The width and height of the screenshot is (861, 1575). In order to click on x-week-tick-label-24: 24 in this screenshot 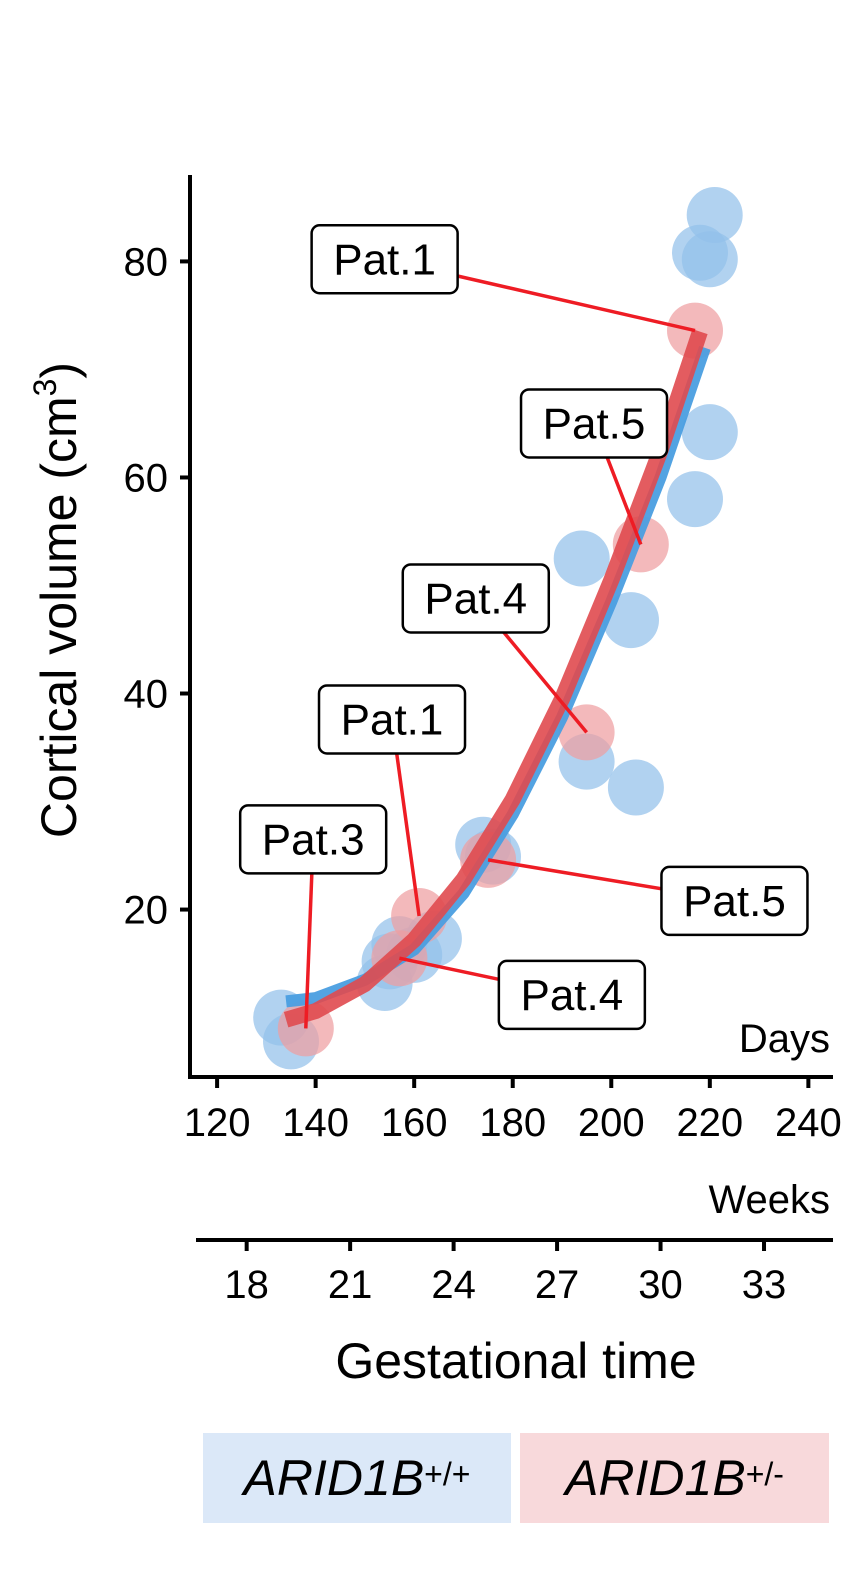, I will do `click(453, 1285)`.